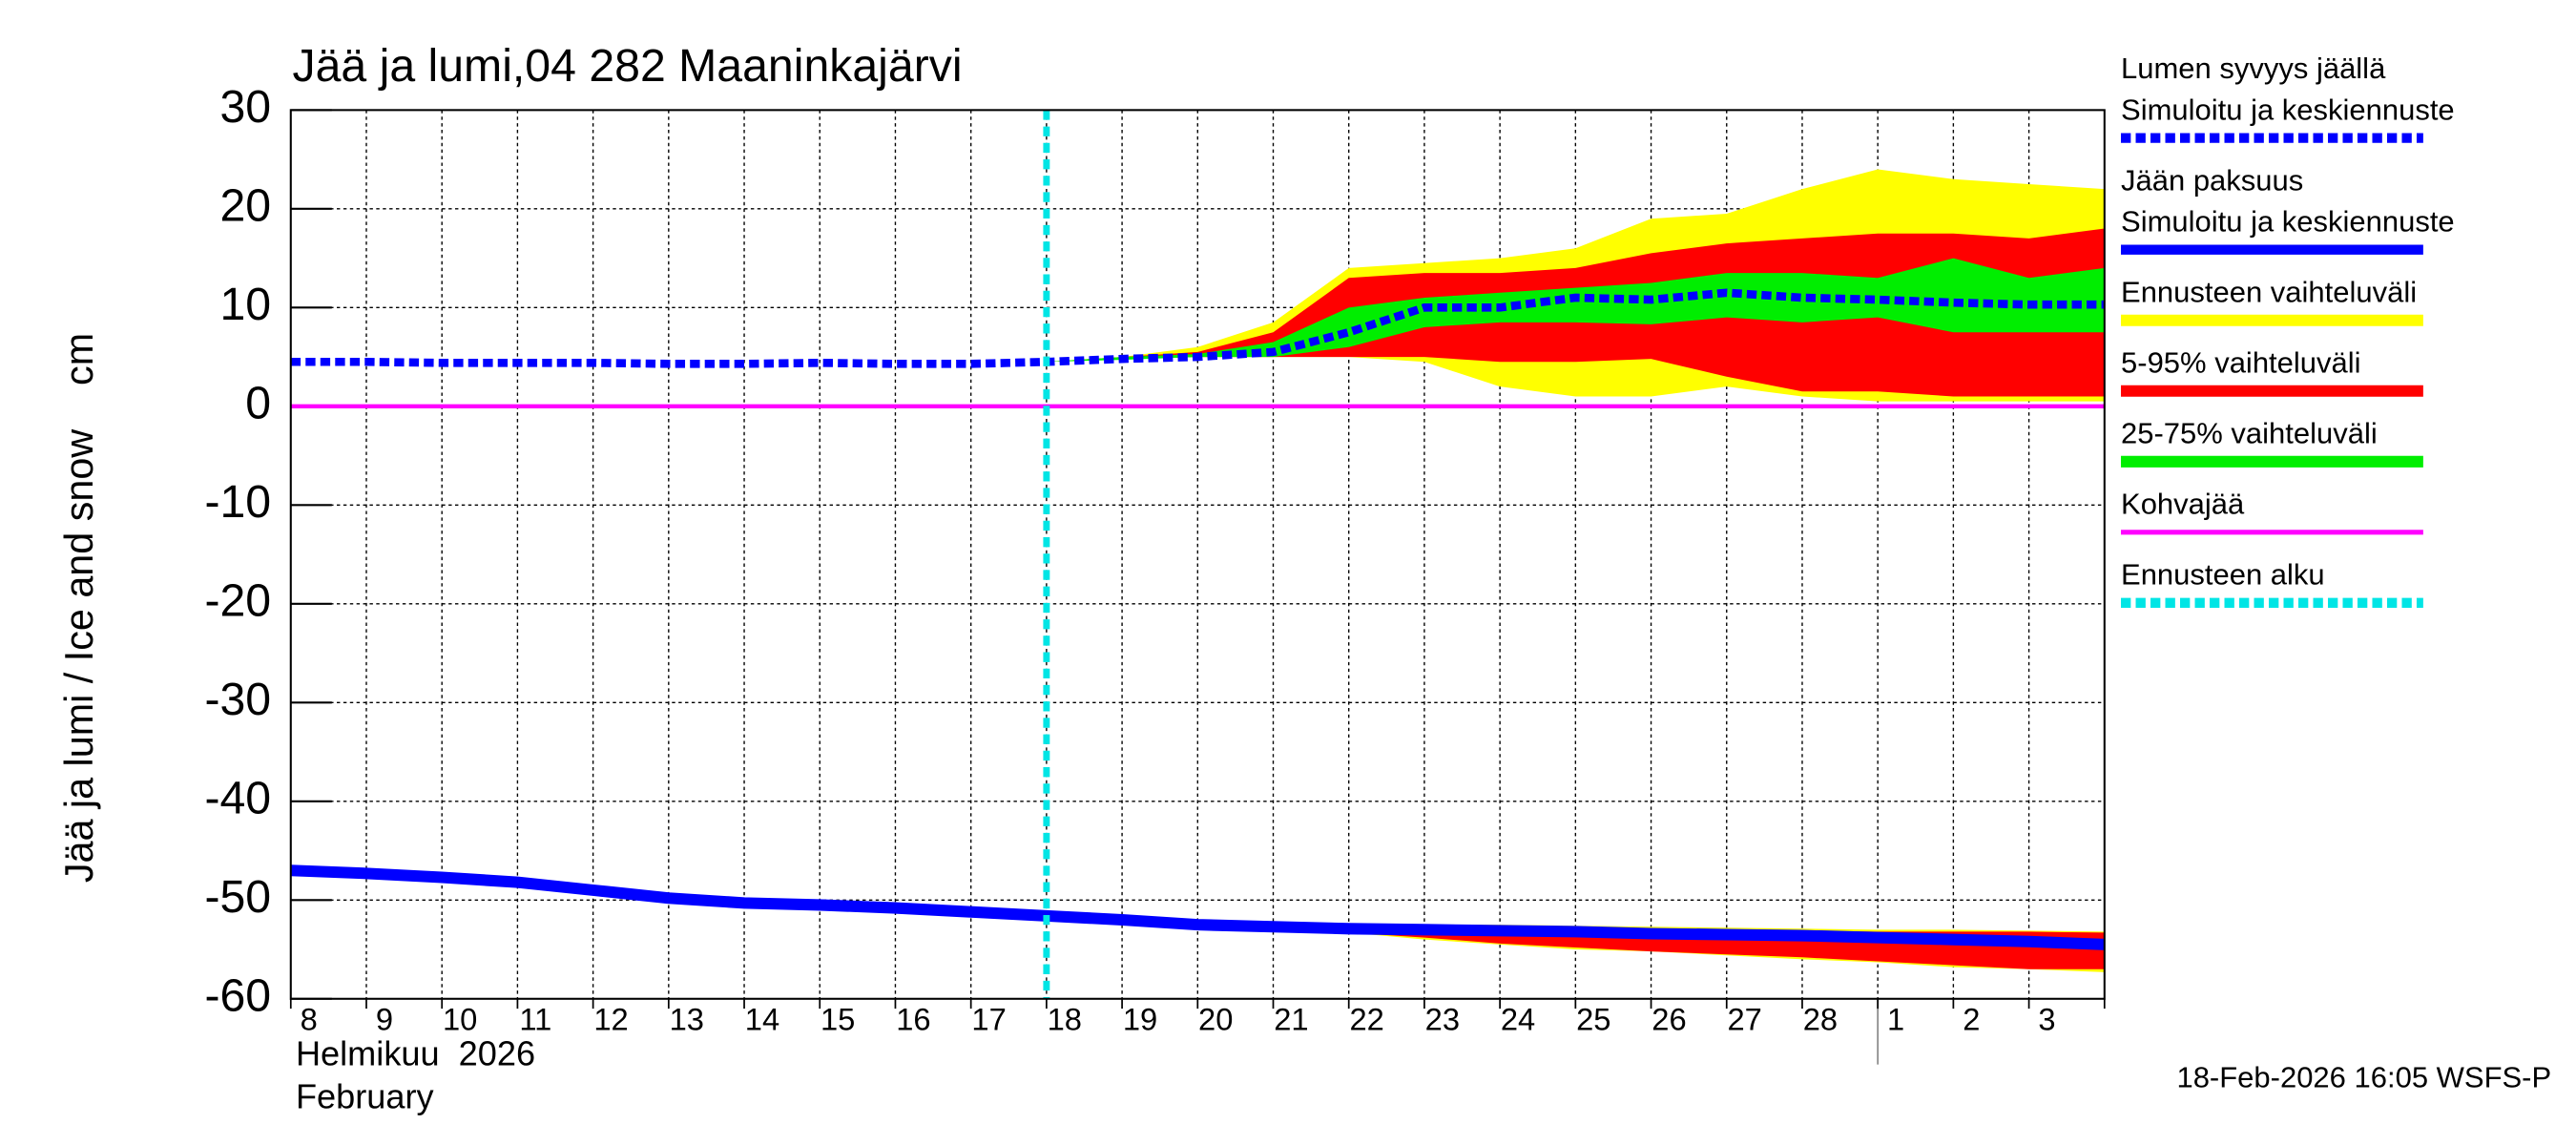 The height and width of the screenshot is (1145, 2576). What do you see at coordinates (687, 1019) in the screenshot?
I see `x-tick-label: 13` at bounding box center [687, 1019].